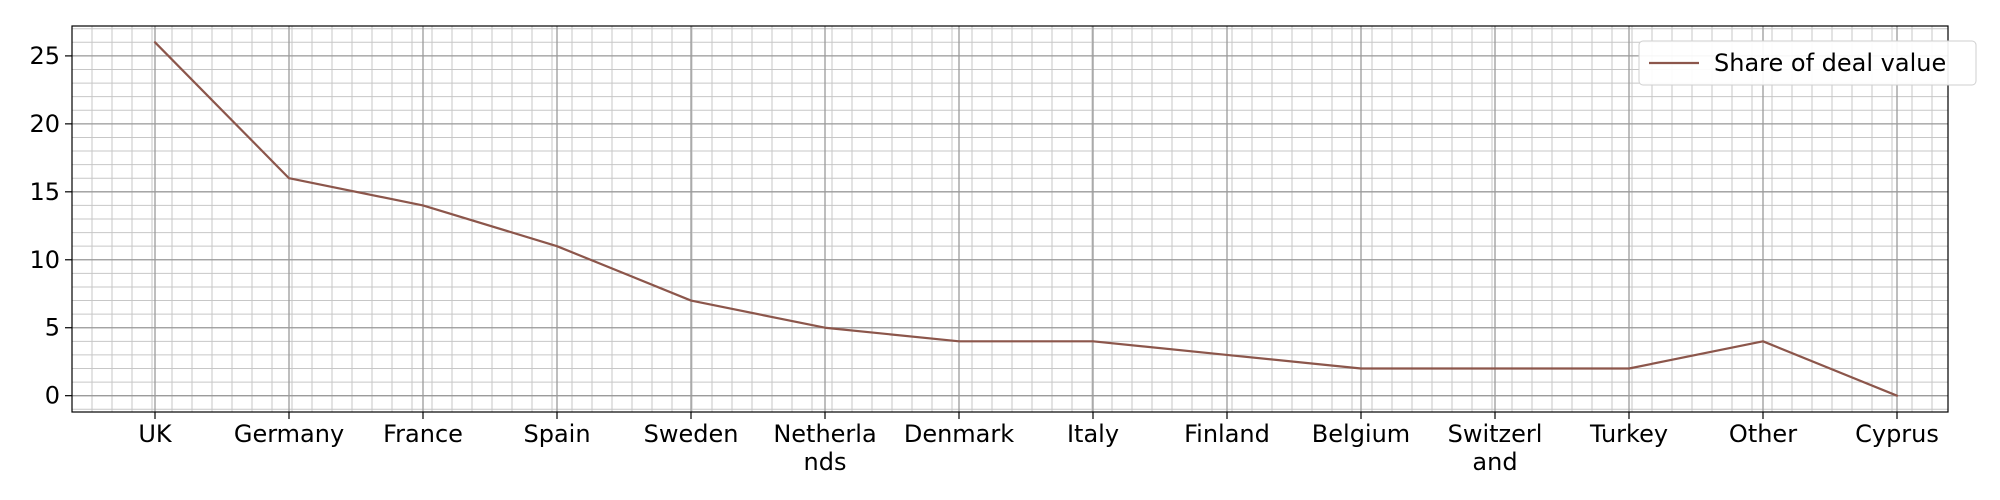 The height and width of the screenshot is (500, 2000). I want to click on x-tick-label: France, so click(423, 434).